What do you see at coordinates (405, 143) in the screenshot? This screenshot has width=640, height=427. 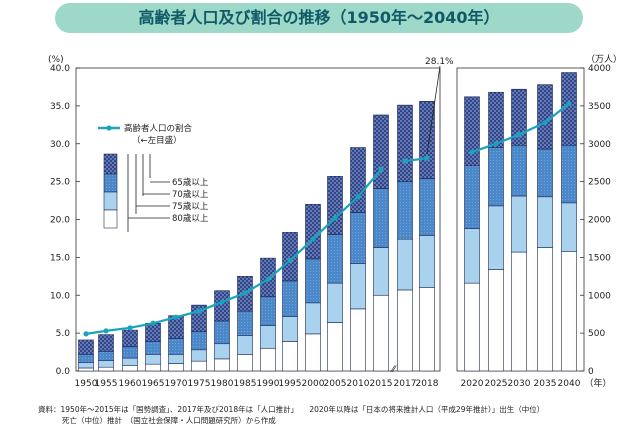 I see `bar-2017-seg3` at bounding box center [405, 143].